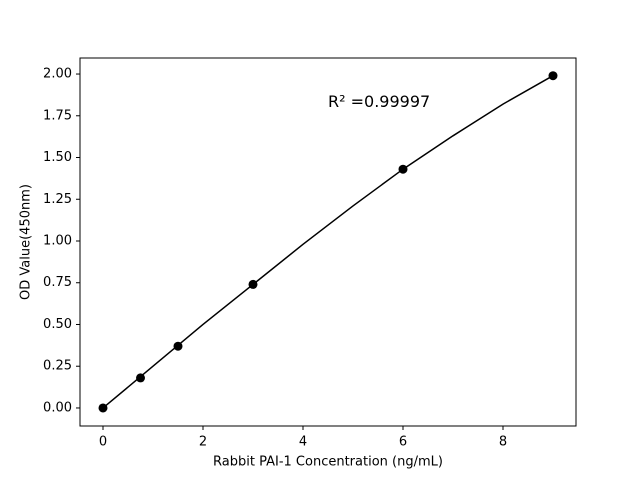 The height and width of the screenshot is (480, 640). What do you see at coordinates (26, 242) in the screenshot?
I see `y-axis-label: OD Value(450nm)` at bounding box center [26, 242].